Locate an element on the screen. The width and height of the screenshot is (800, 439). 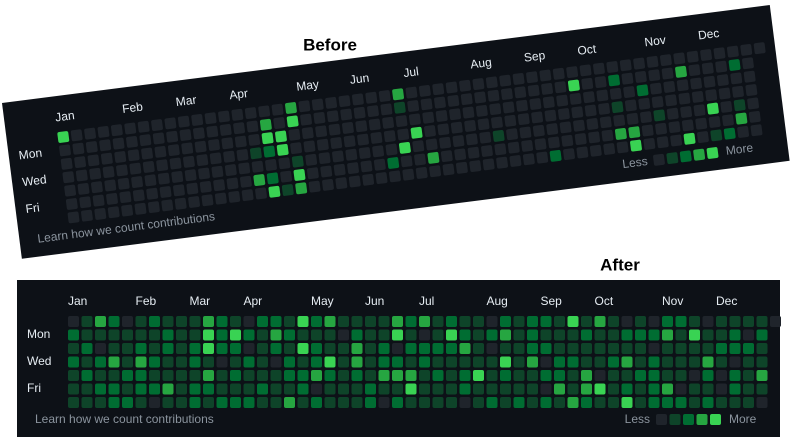
legend-swatch is located at coordinates (715, 419).